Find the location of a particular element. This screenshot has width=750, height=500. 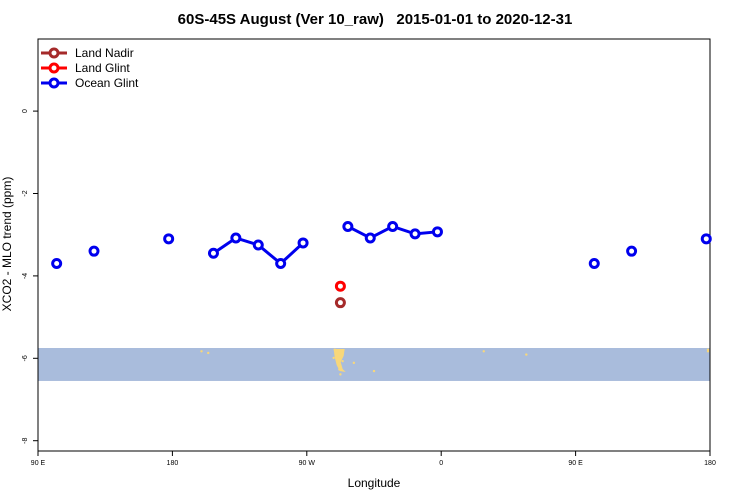

legend-marker-land-glint is located at coordinates (54, 68).